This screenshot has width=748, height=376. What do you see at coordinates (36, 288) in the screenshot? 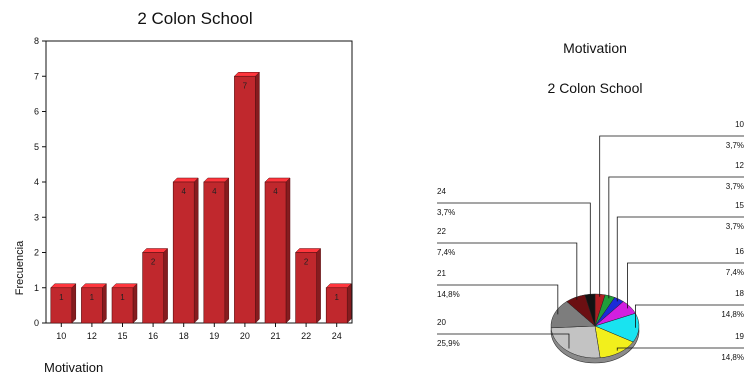
I see `y-tick-label: 1` at bounding box center [36, 288].